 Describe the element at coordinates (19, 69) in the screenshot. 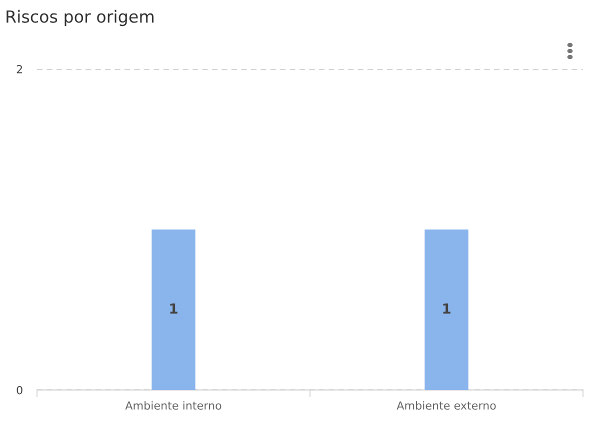

I see `y-tick-label: 2` at that location.